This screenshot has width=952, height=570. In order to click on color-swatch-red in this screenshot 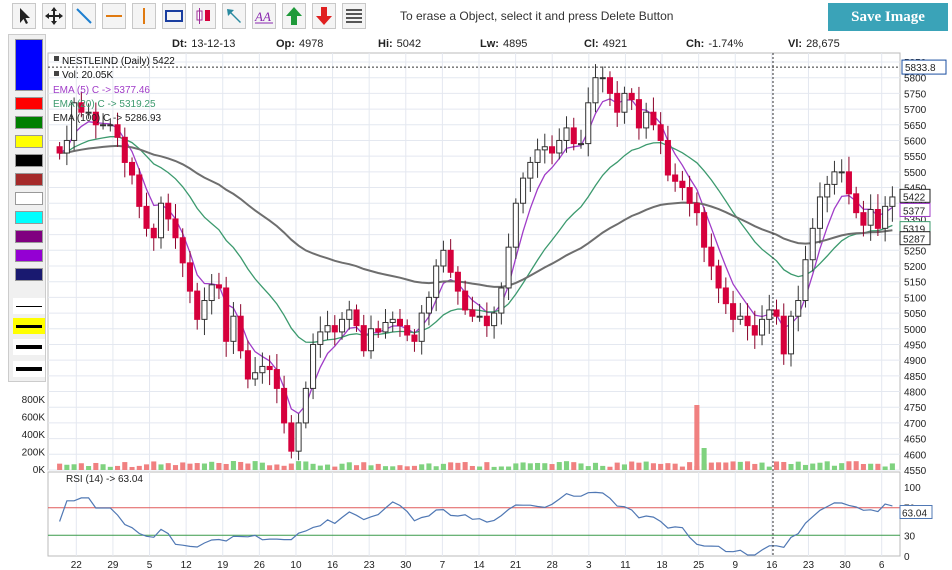, I will do `click(29, 103)`.